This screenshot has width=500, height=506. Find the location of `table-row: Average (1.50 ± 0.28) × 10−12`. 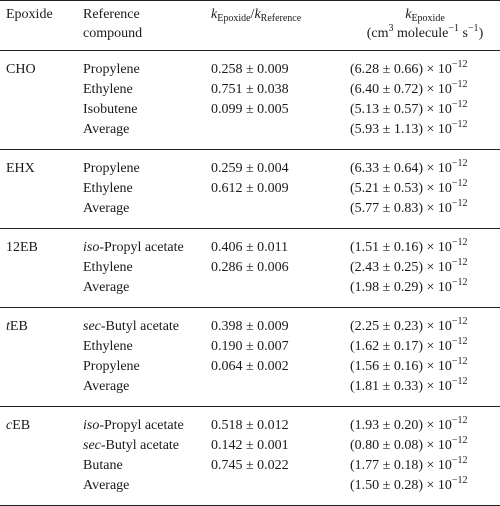

table-row: Average (1.50 ± 0.28) × 10−12 is located at coordinates (250, 491).